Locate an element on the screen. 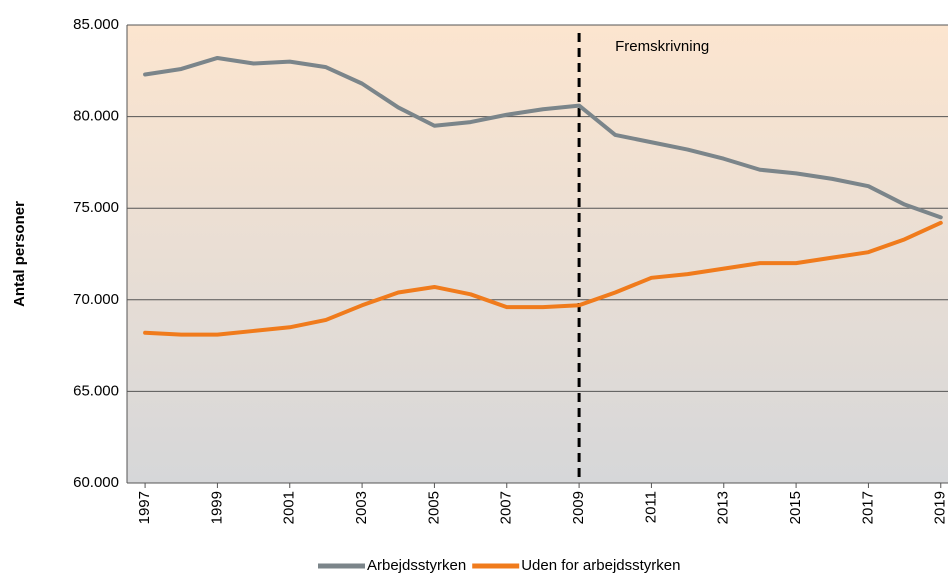  x-tick-label: 2001 is located at coordinates (289, 507).